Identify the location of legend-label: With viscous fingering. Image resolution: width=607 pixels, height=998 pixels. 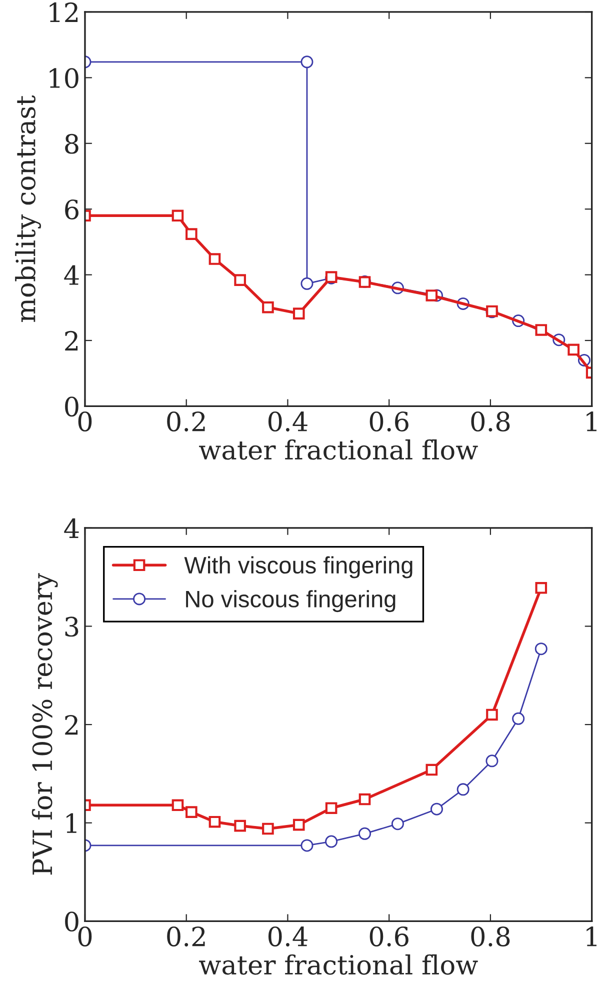
(298, 567).